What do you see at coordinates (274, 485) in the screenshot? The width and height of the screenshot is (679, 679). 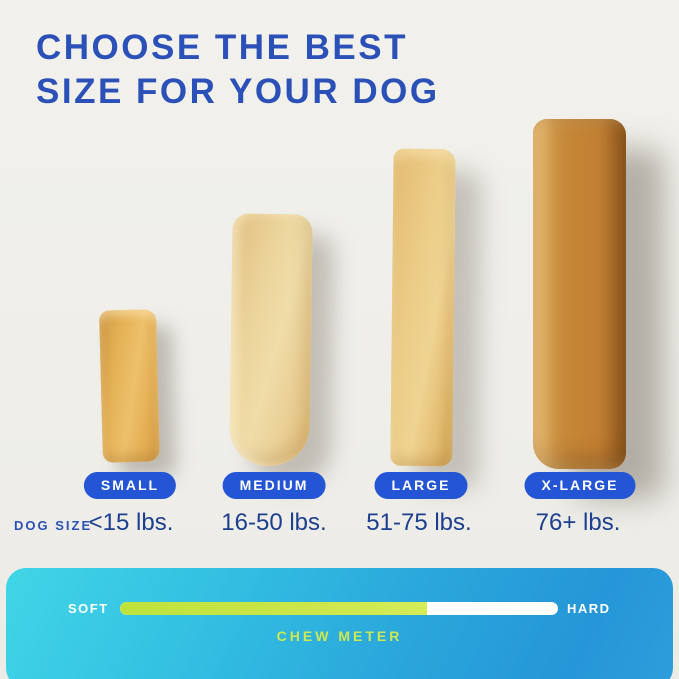 I see `size-badge-medium: MEDIUM` at bounding box center [274, 485].